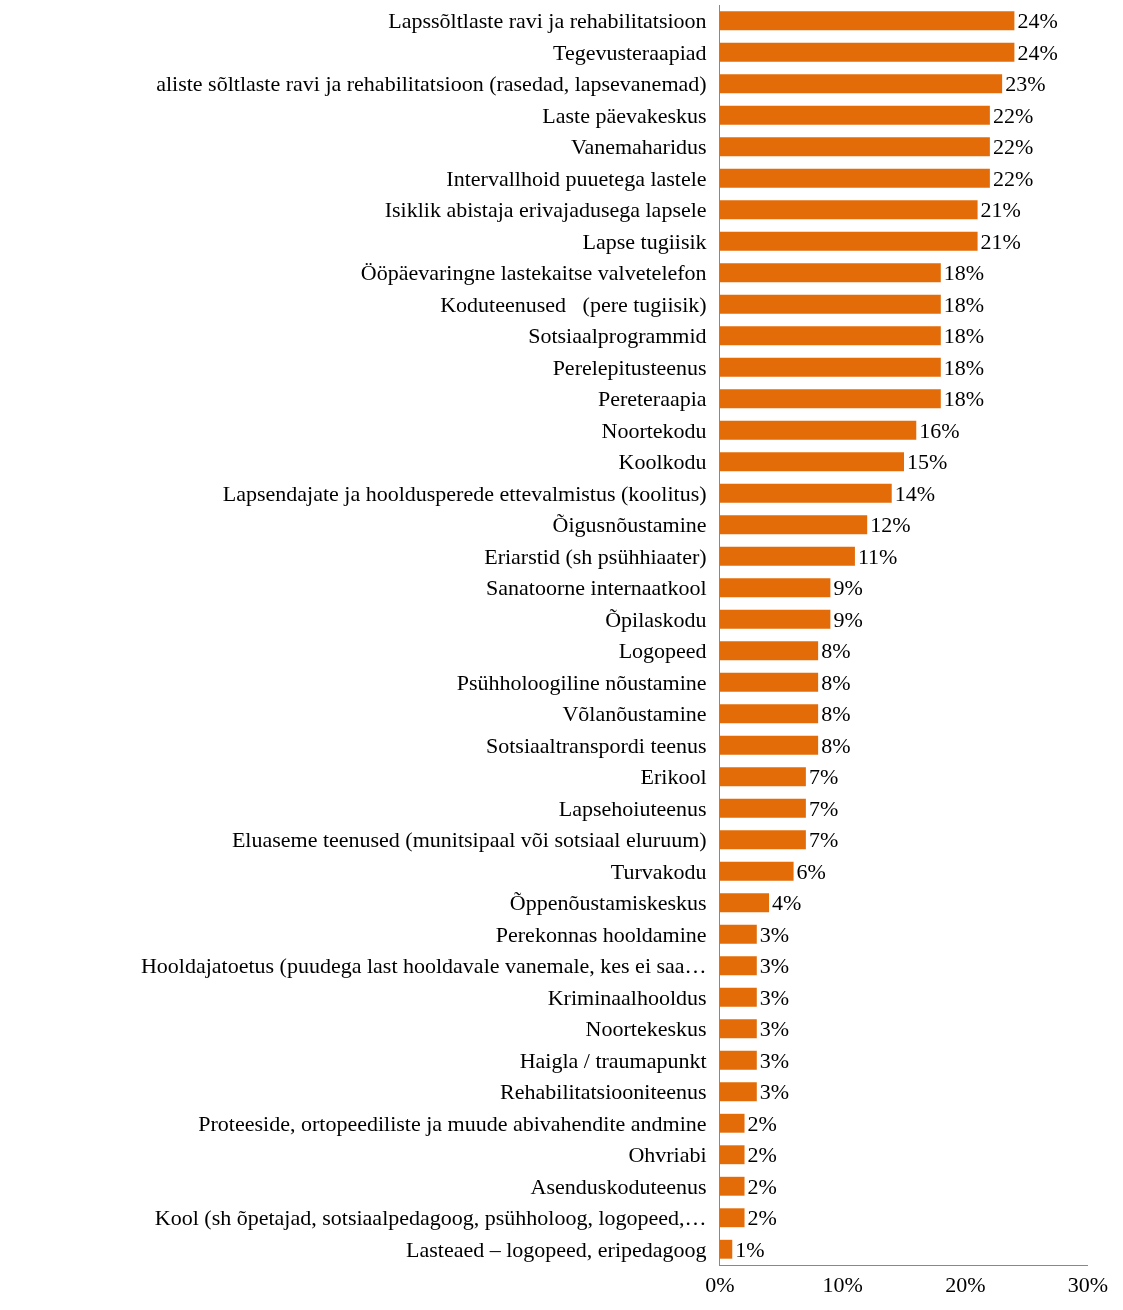 The image size is (1123, 1310). Describe the element at coordinates (787, 903) in the screenshot. I see `data-label: 4%` at that location.